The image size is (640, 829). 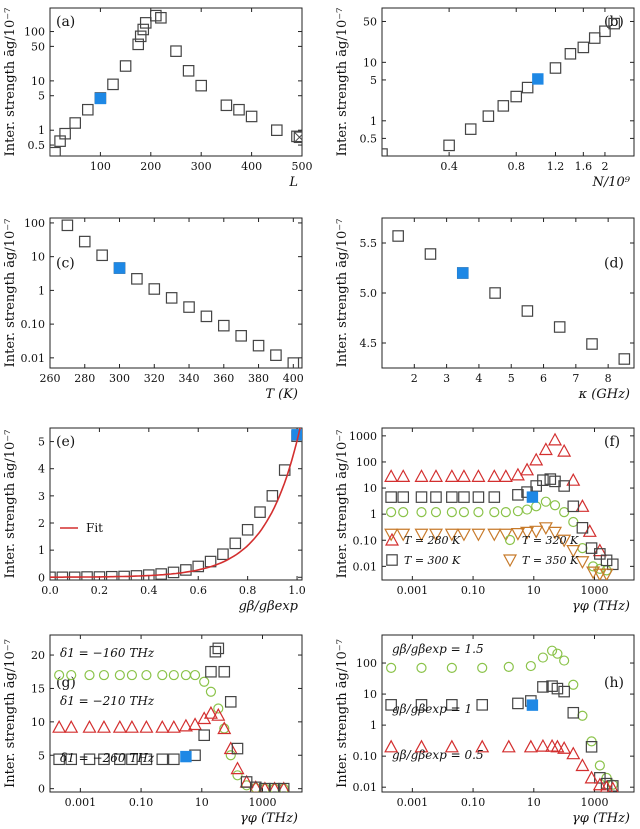 I want to click on y-tick-label: 1, so click(x=41, y=550).